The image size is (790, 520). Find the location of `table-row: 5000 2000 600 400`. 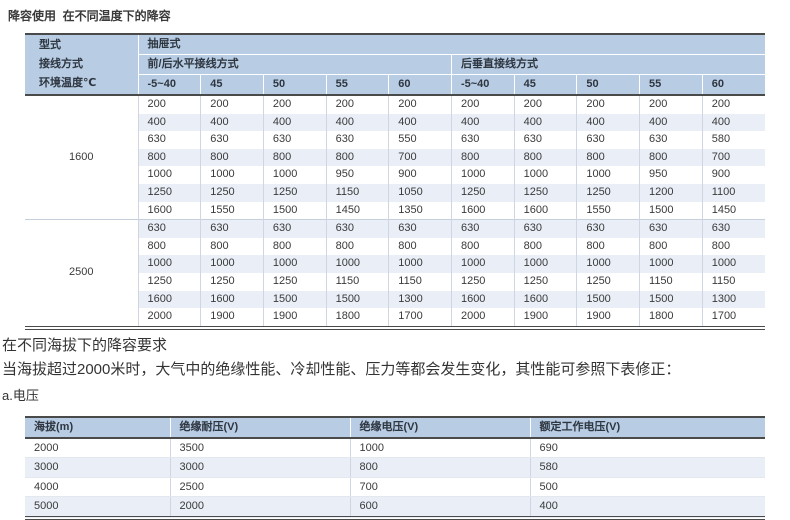

table-row: 5000 2000 600 400 is located at coordinates (395, 507).